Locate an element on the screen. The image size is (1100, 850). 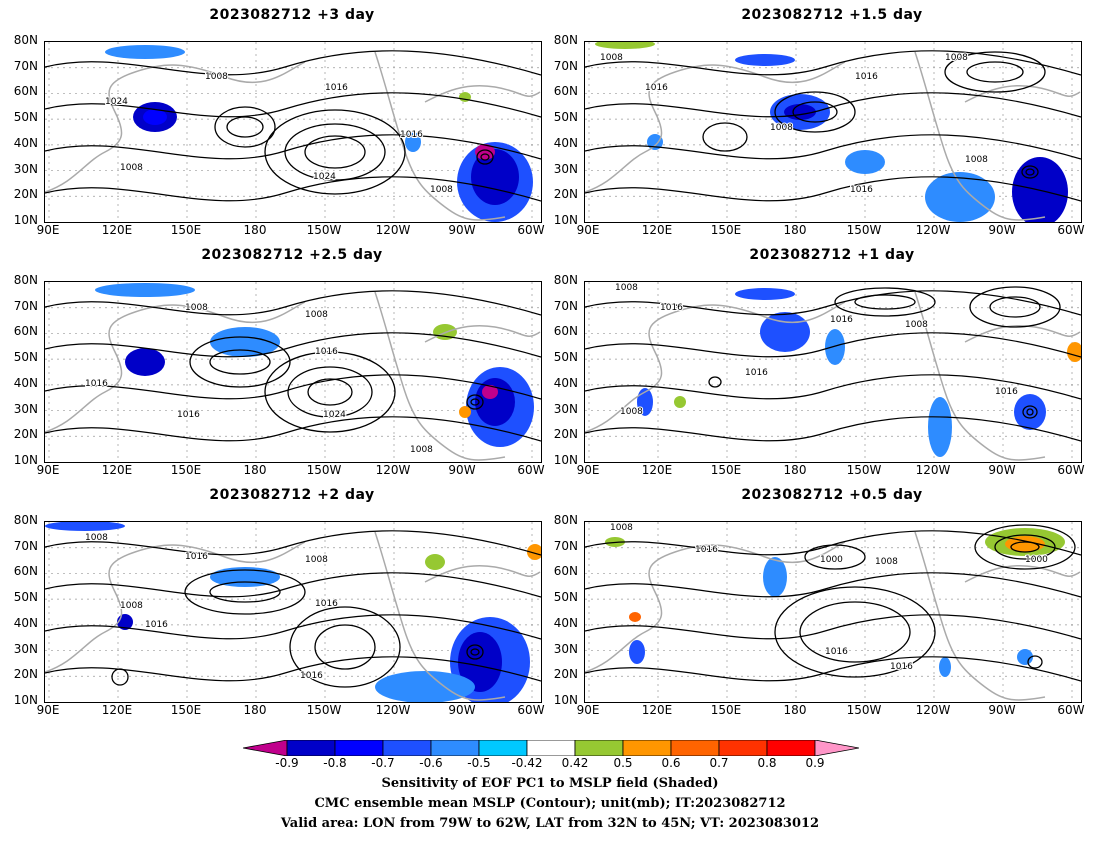
lat-tick-label: 30N is located at coordinates (25, 408).